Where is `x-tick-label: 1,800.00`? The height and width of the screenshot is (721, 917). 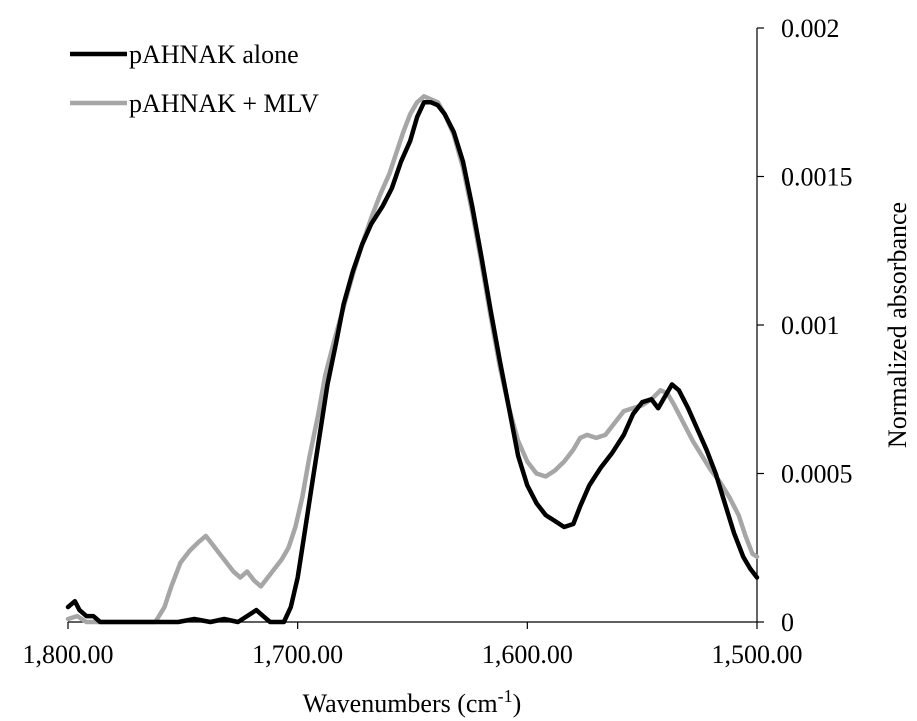 x-tick-label: 1,800.00 is located at coordinates (68, 654).